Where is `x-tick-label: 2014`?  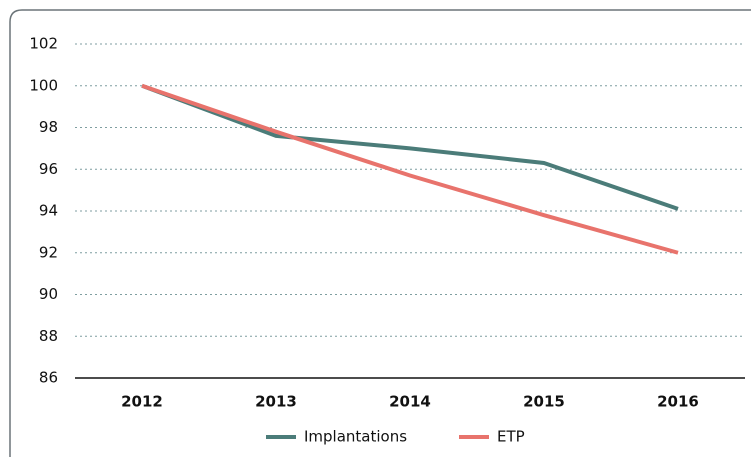 x-tick-label: 2014 is located at coordinates (410, 402).